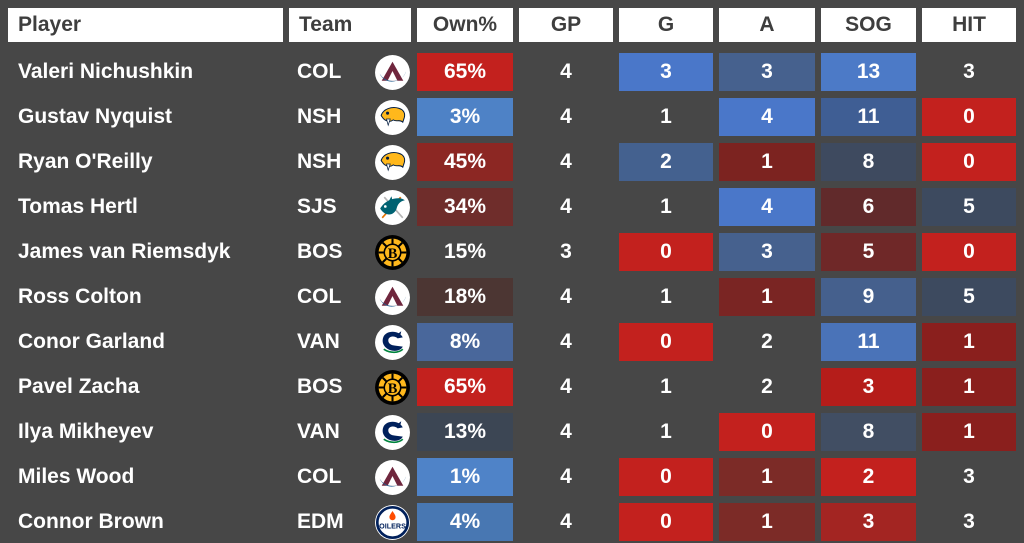 This screenshot has width=1024, height=543. What do you see at coordinates (350, 207) in the screenshot?
I see `team-cell: SJS` at bounding box center [350, 207].